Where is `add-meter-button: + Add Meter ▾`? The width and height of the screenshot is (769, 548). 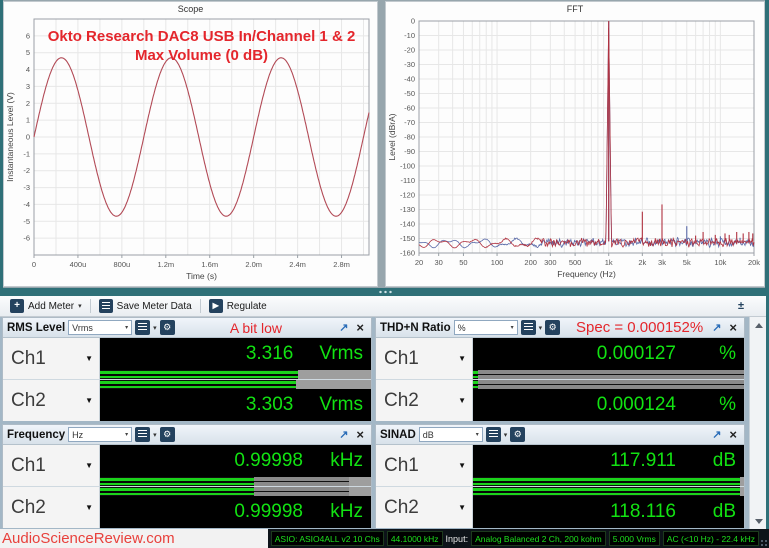
add-meter-button: + Add Meter ▾ is located at coordinates (46, 306).